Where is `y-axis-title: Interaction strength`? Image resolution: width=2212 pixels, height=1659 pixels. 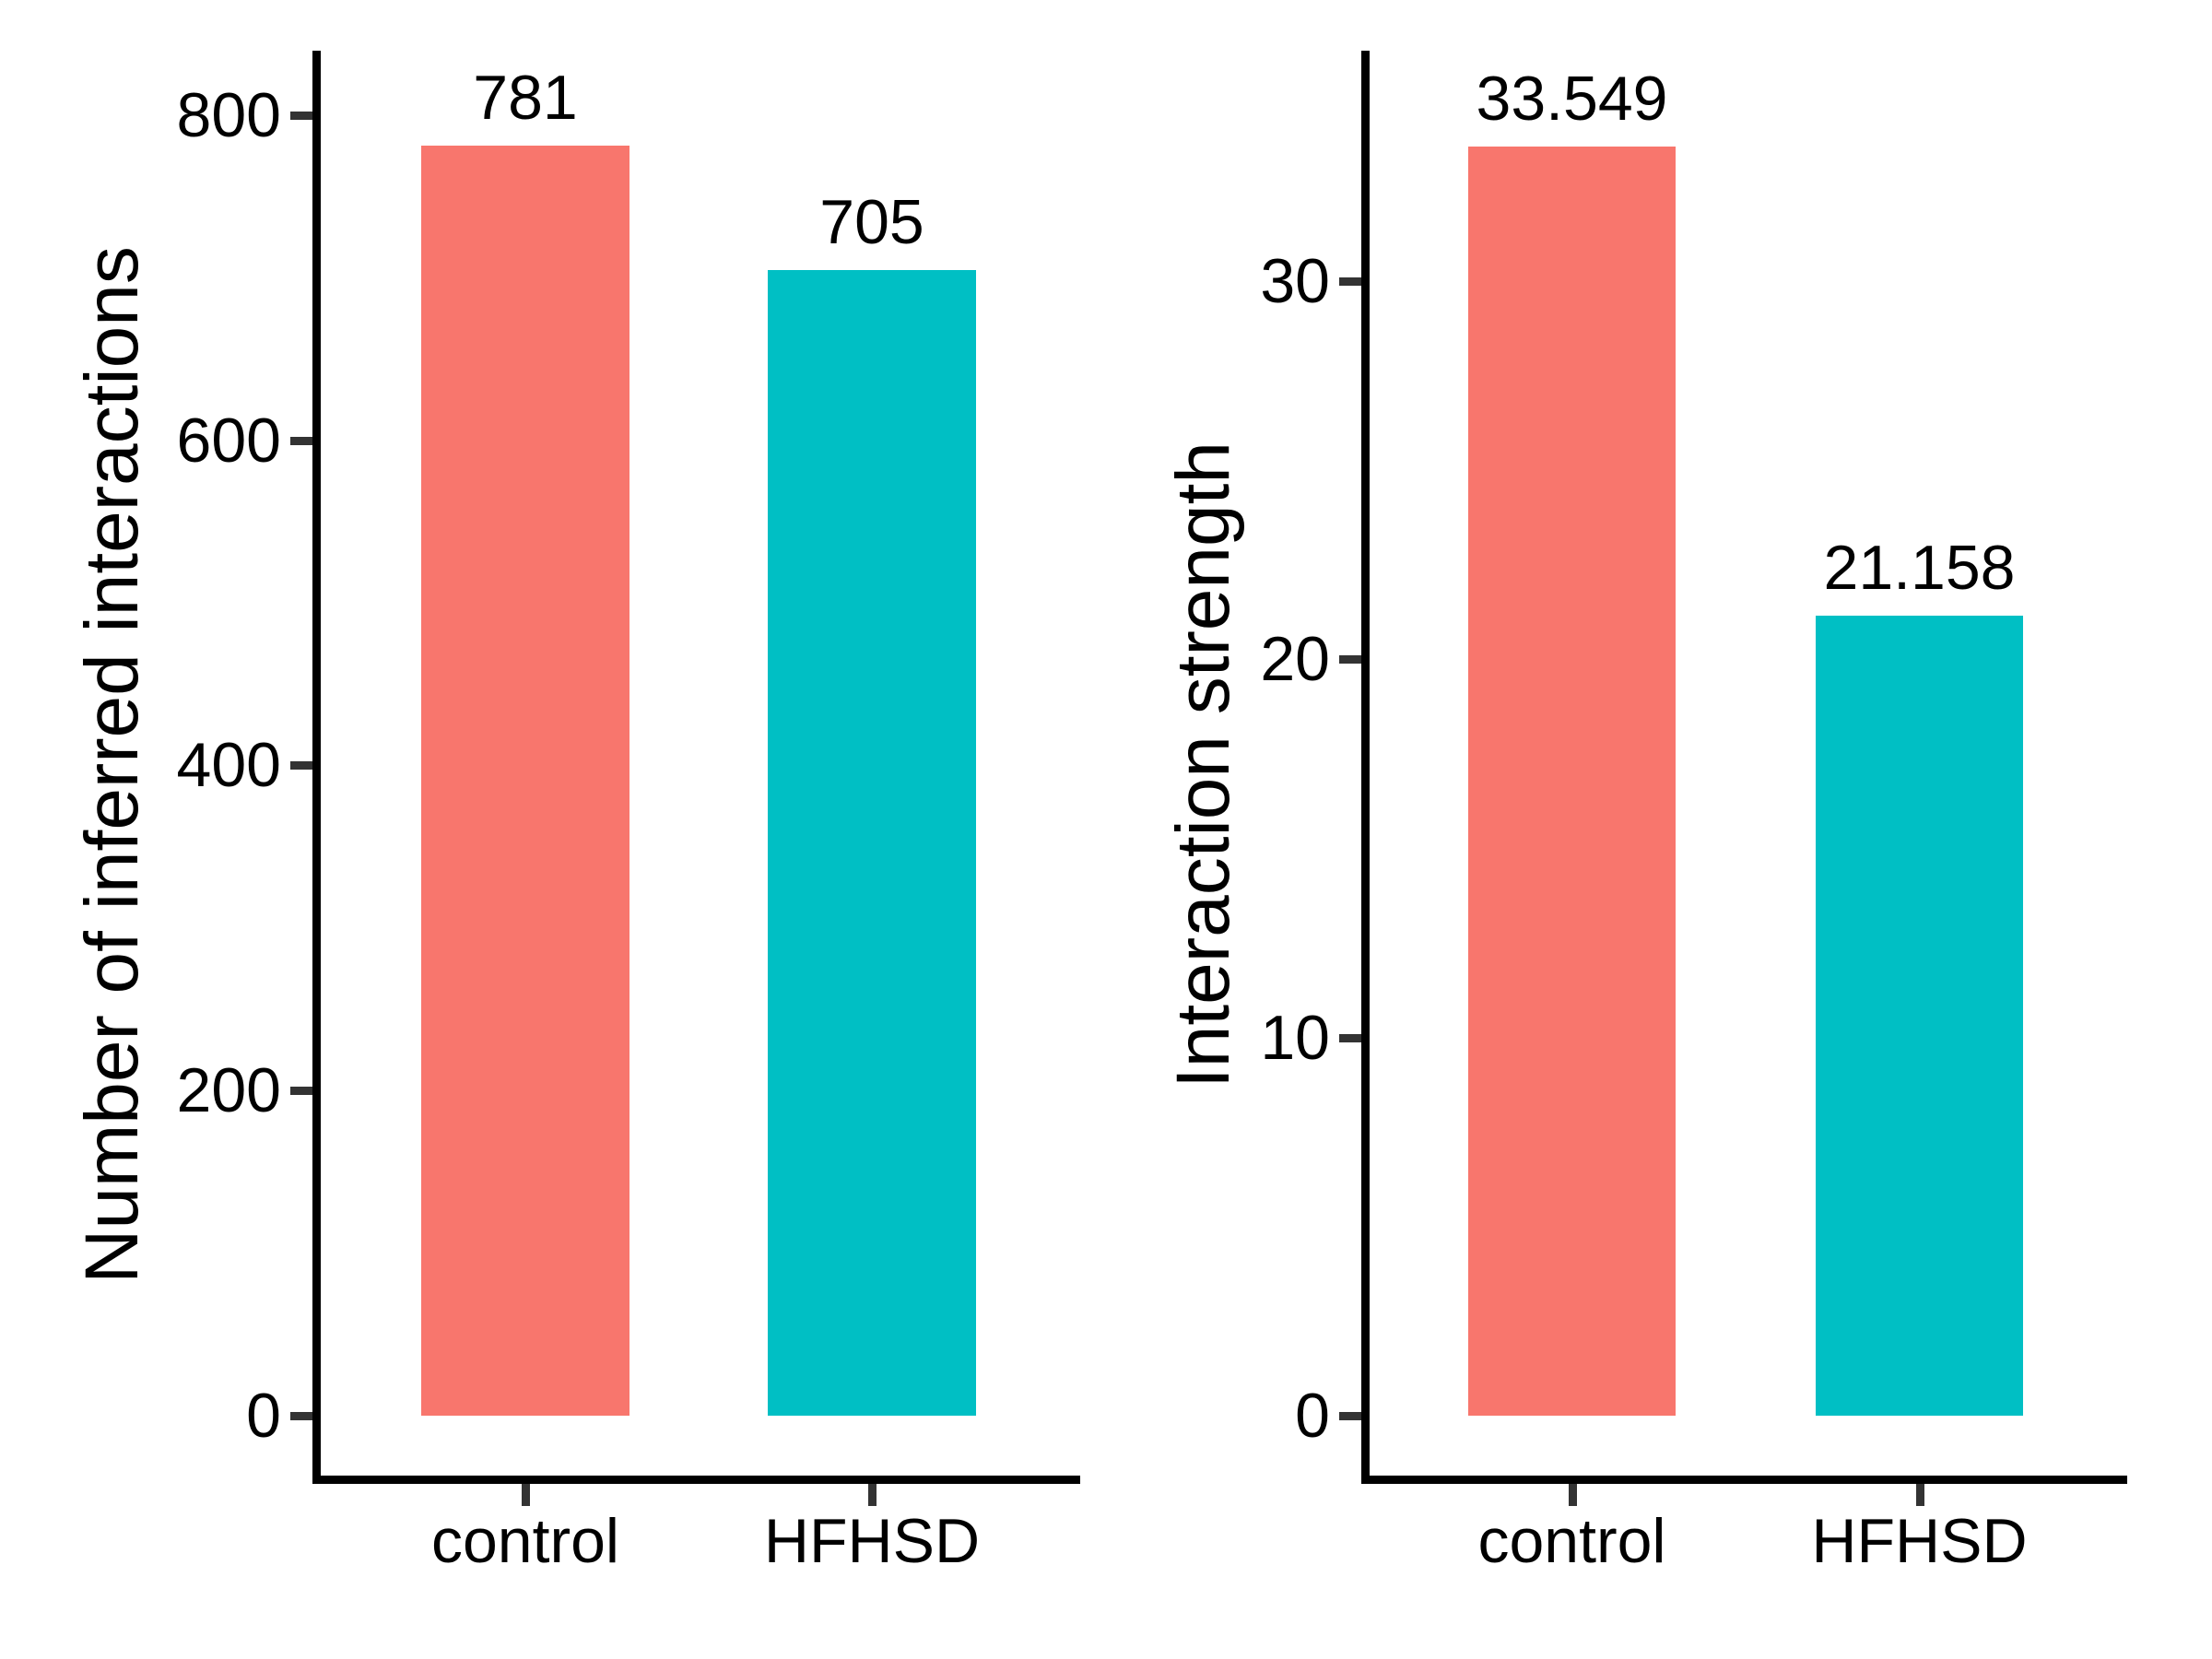 y-axis-title: Interaction strength is located at coordinates (1203, 764).